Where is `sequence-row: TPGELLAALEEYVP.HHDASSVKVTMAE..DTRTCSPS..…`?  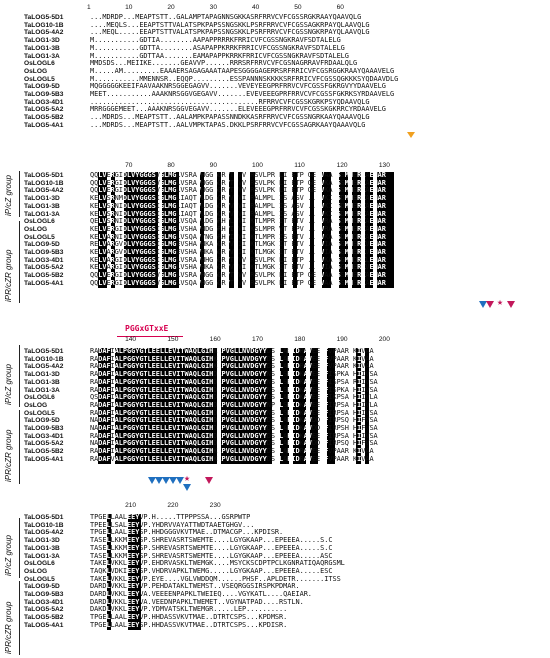 sequence-row: TPGELLAALEEYVP.HHDASSVKVTMAE..DTRTCSPS..… is located at coordinates (189, 617).